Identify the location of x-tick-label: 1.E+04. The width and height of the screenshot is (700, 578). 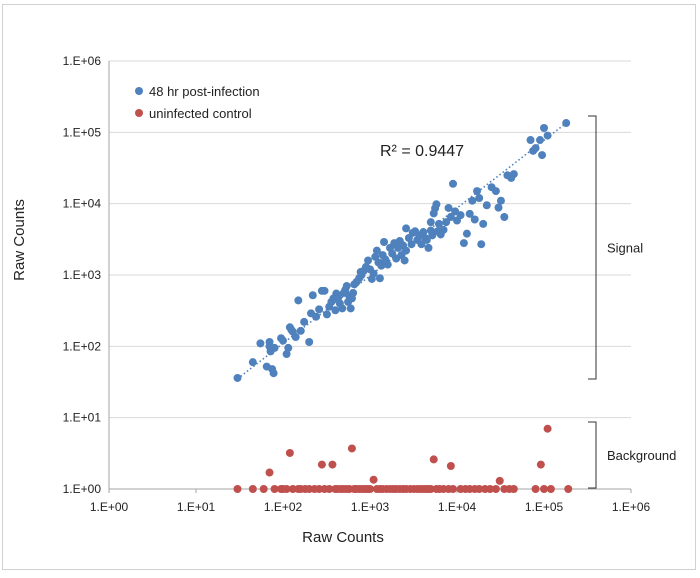
(457, 507).